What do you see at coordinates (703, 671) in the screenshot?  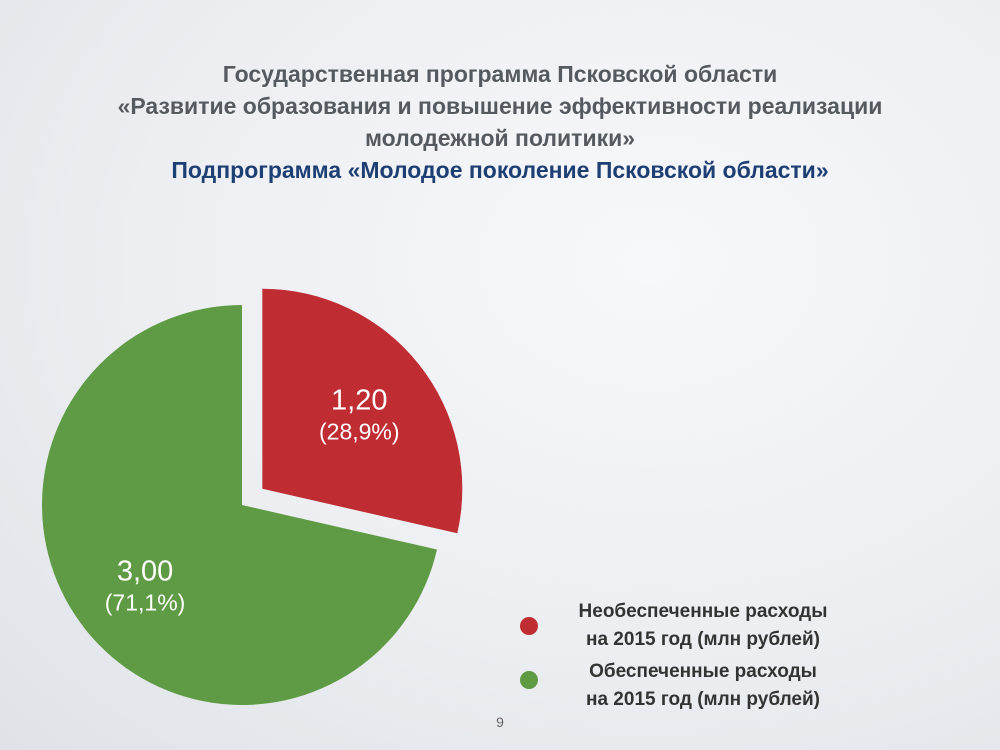 I see `legend-label-funded-line1: Обеспеченные расходы` at bounding box center [703, 671].